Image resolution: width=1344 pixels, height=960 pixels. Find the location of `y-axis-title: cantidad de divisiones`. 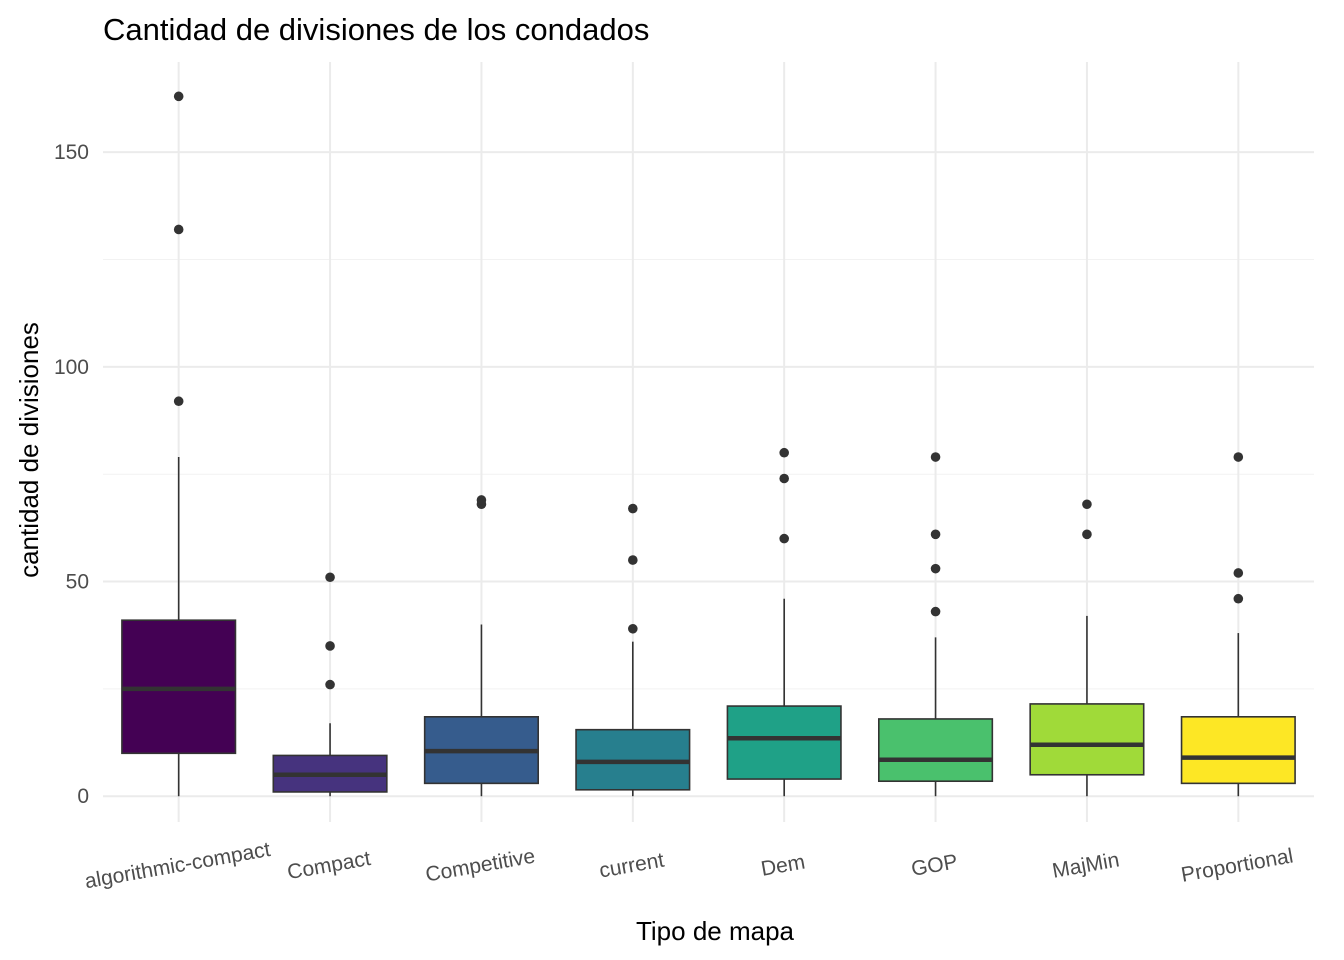

y-axis-title: cantidad de divisiones is located at coordinates (29, 450).